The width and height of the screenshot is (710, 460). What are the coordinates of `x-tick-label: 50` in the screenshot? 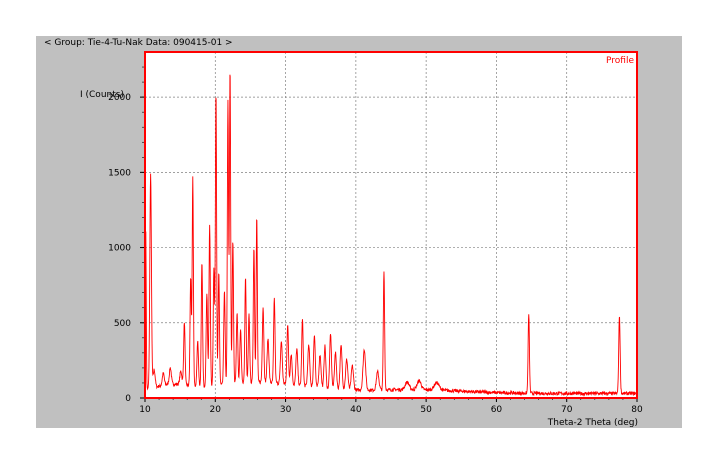 It's located at (426, 410).